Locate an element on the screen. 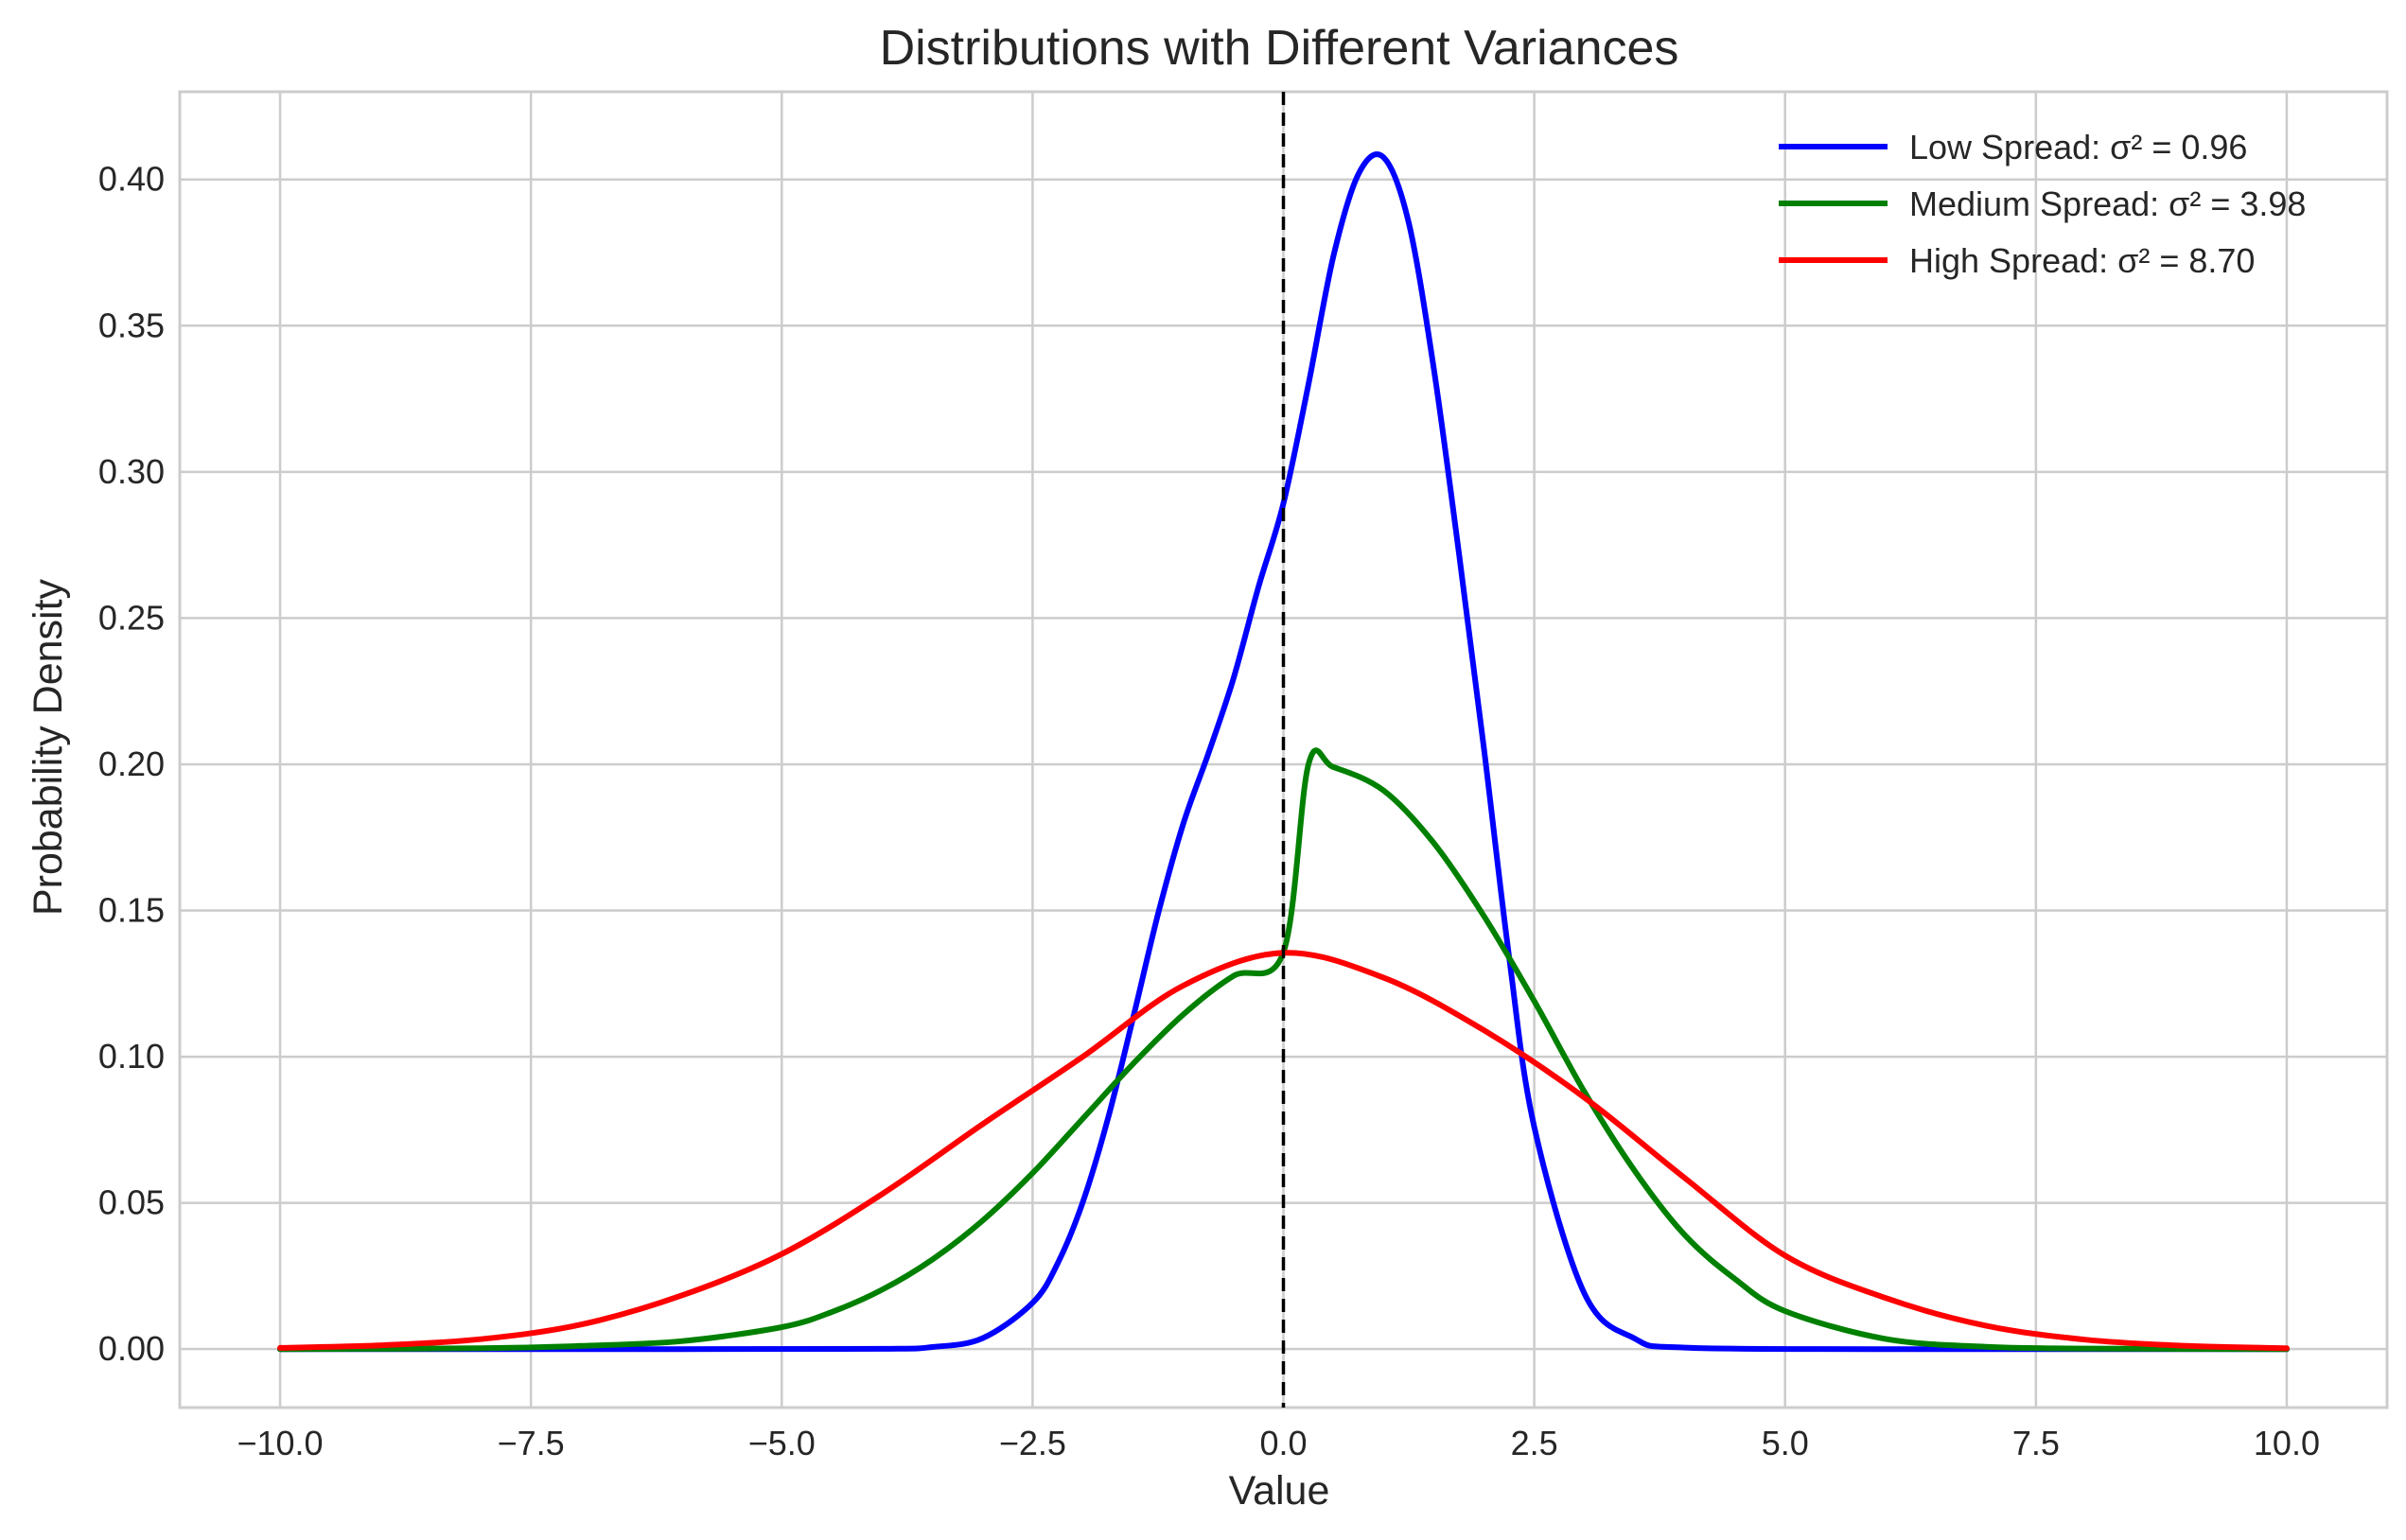  y-tick-label: 0.05 is located at coordinates (132, 1202).